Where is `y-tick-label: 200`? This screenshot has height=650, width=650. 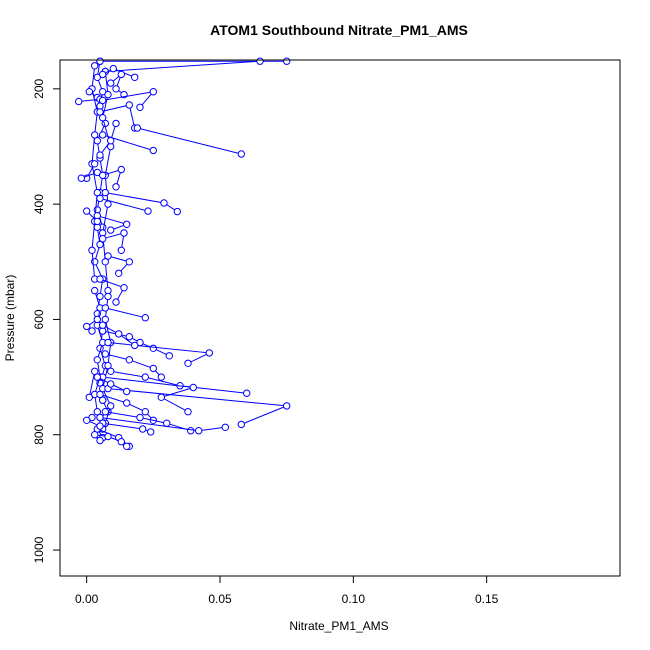 y-tick-label: 200 is located at coordinates (39, 88).